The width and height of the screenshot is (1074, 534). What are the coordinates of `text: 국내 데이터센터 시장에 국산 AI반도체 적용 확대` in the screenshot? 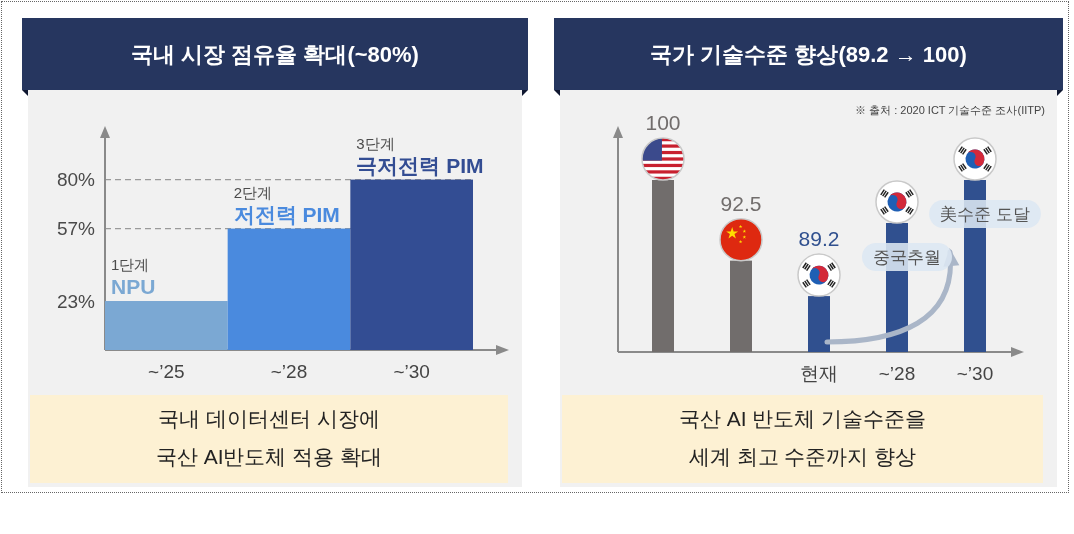 It's located at (269, 437).